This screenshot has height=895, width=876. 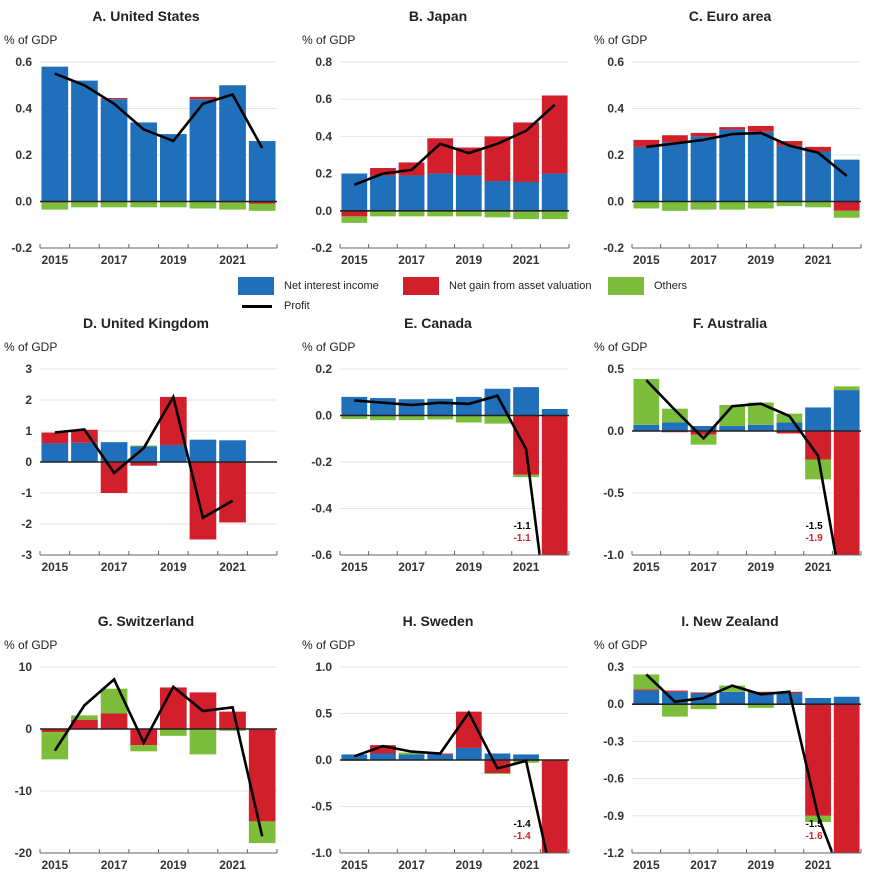 I want to click on annotation-net-gain-from-asset-valuation: -1.1, so click(x=522, y=538).